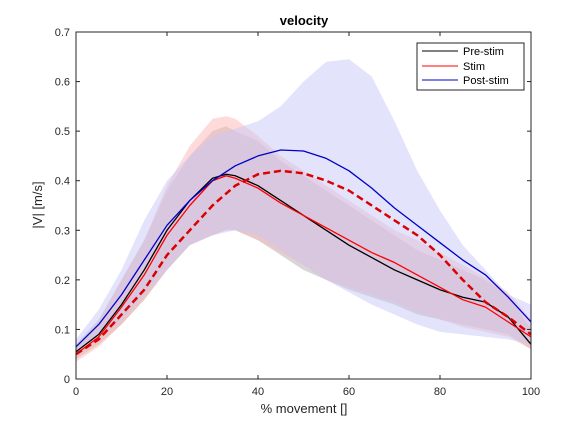  I want to click on legend-label-stim: Stim, so click(474, 67).